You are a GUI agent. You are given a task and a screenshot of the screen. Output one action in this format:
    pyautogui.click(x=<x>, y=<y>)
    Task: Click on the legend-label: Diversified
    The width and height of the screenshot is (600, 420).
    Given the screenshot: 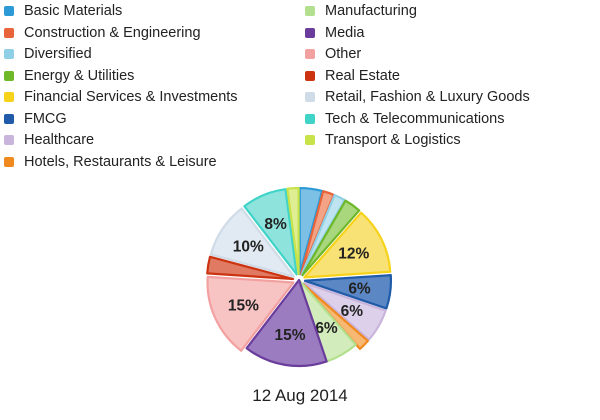 What is the action you would take?
    pyautogui.click(x=58, y=54)
    